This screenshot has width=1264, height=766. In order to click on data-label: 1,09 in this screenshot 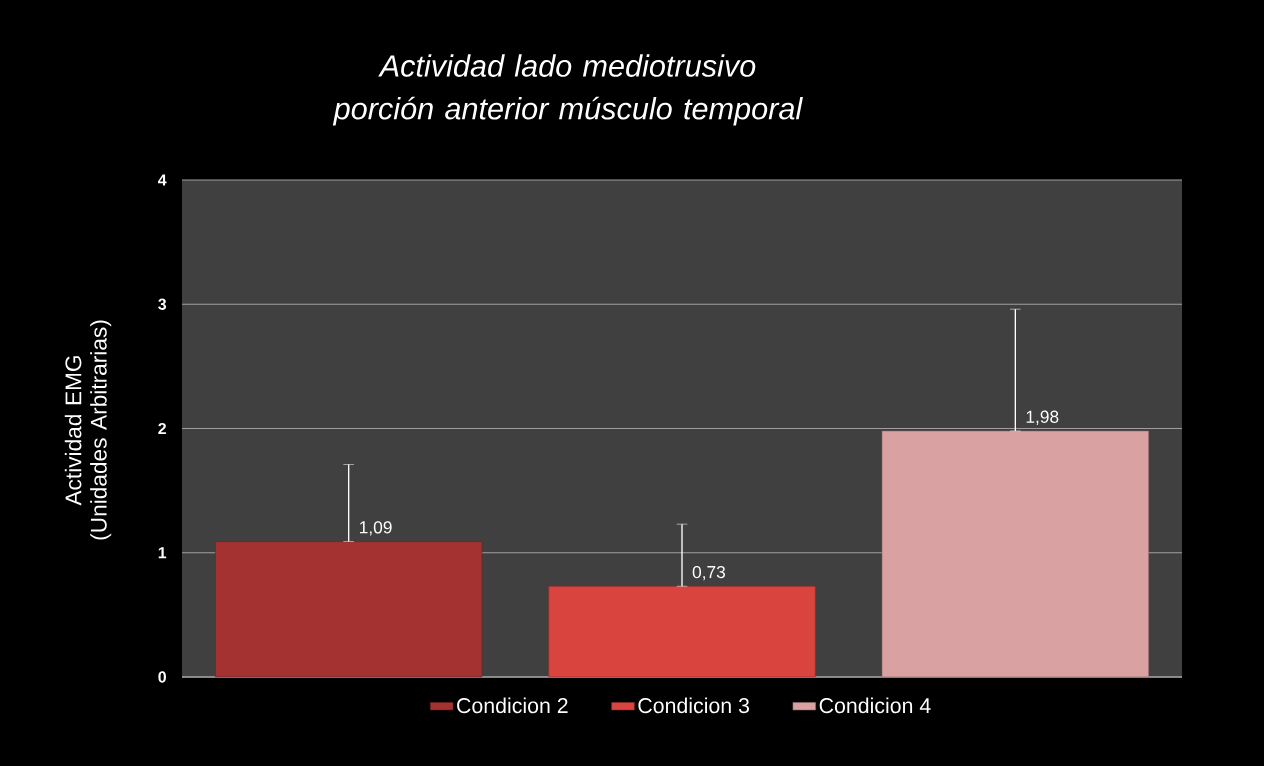, I will do `click(376, 528)`.